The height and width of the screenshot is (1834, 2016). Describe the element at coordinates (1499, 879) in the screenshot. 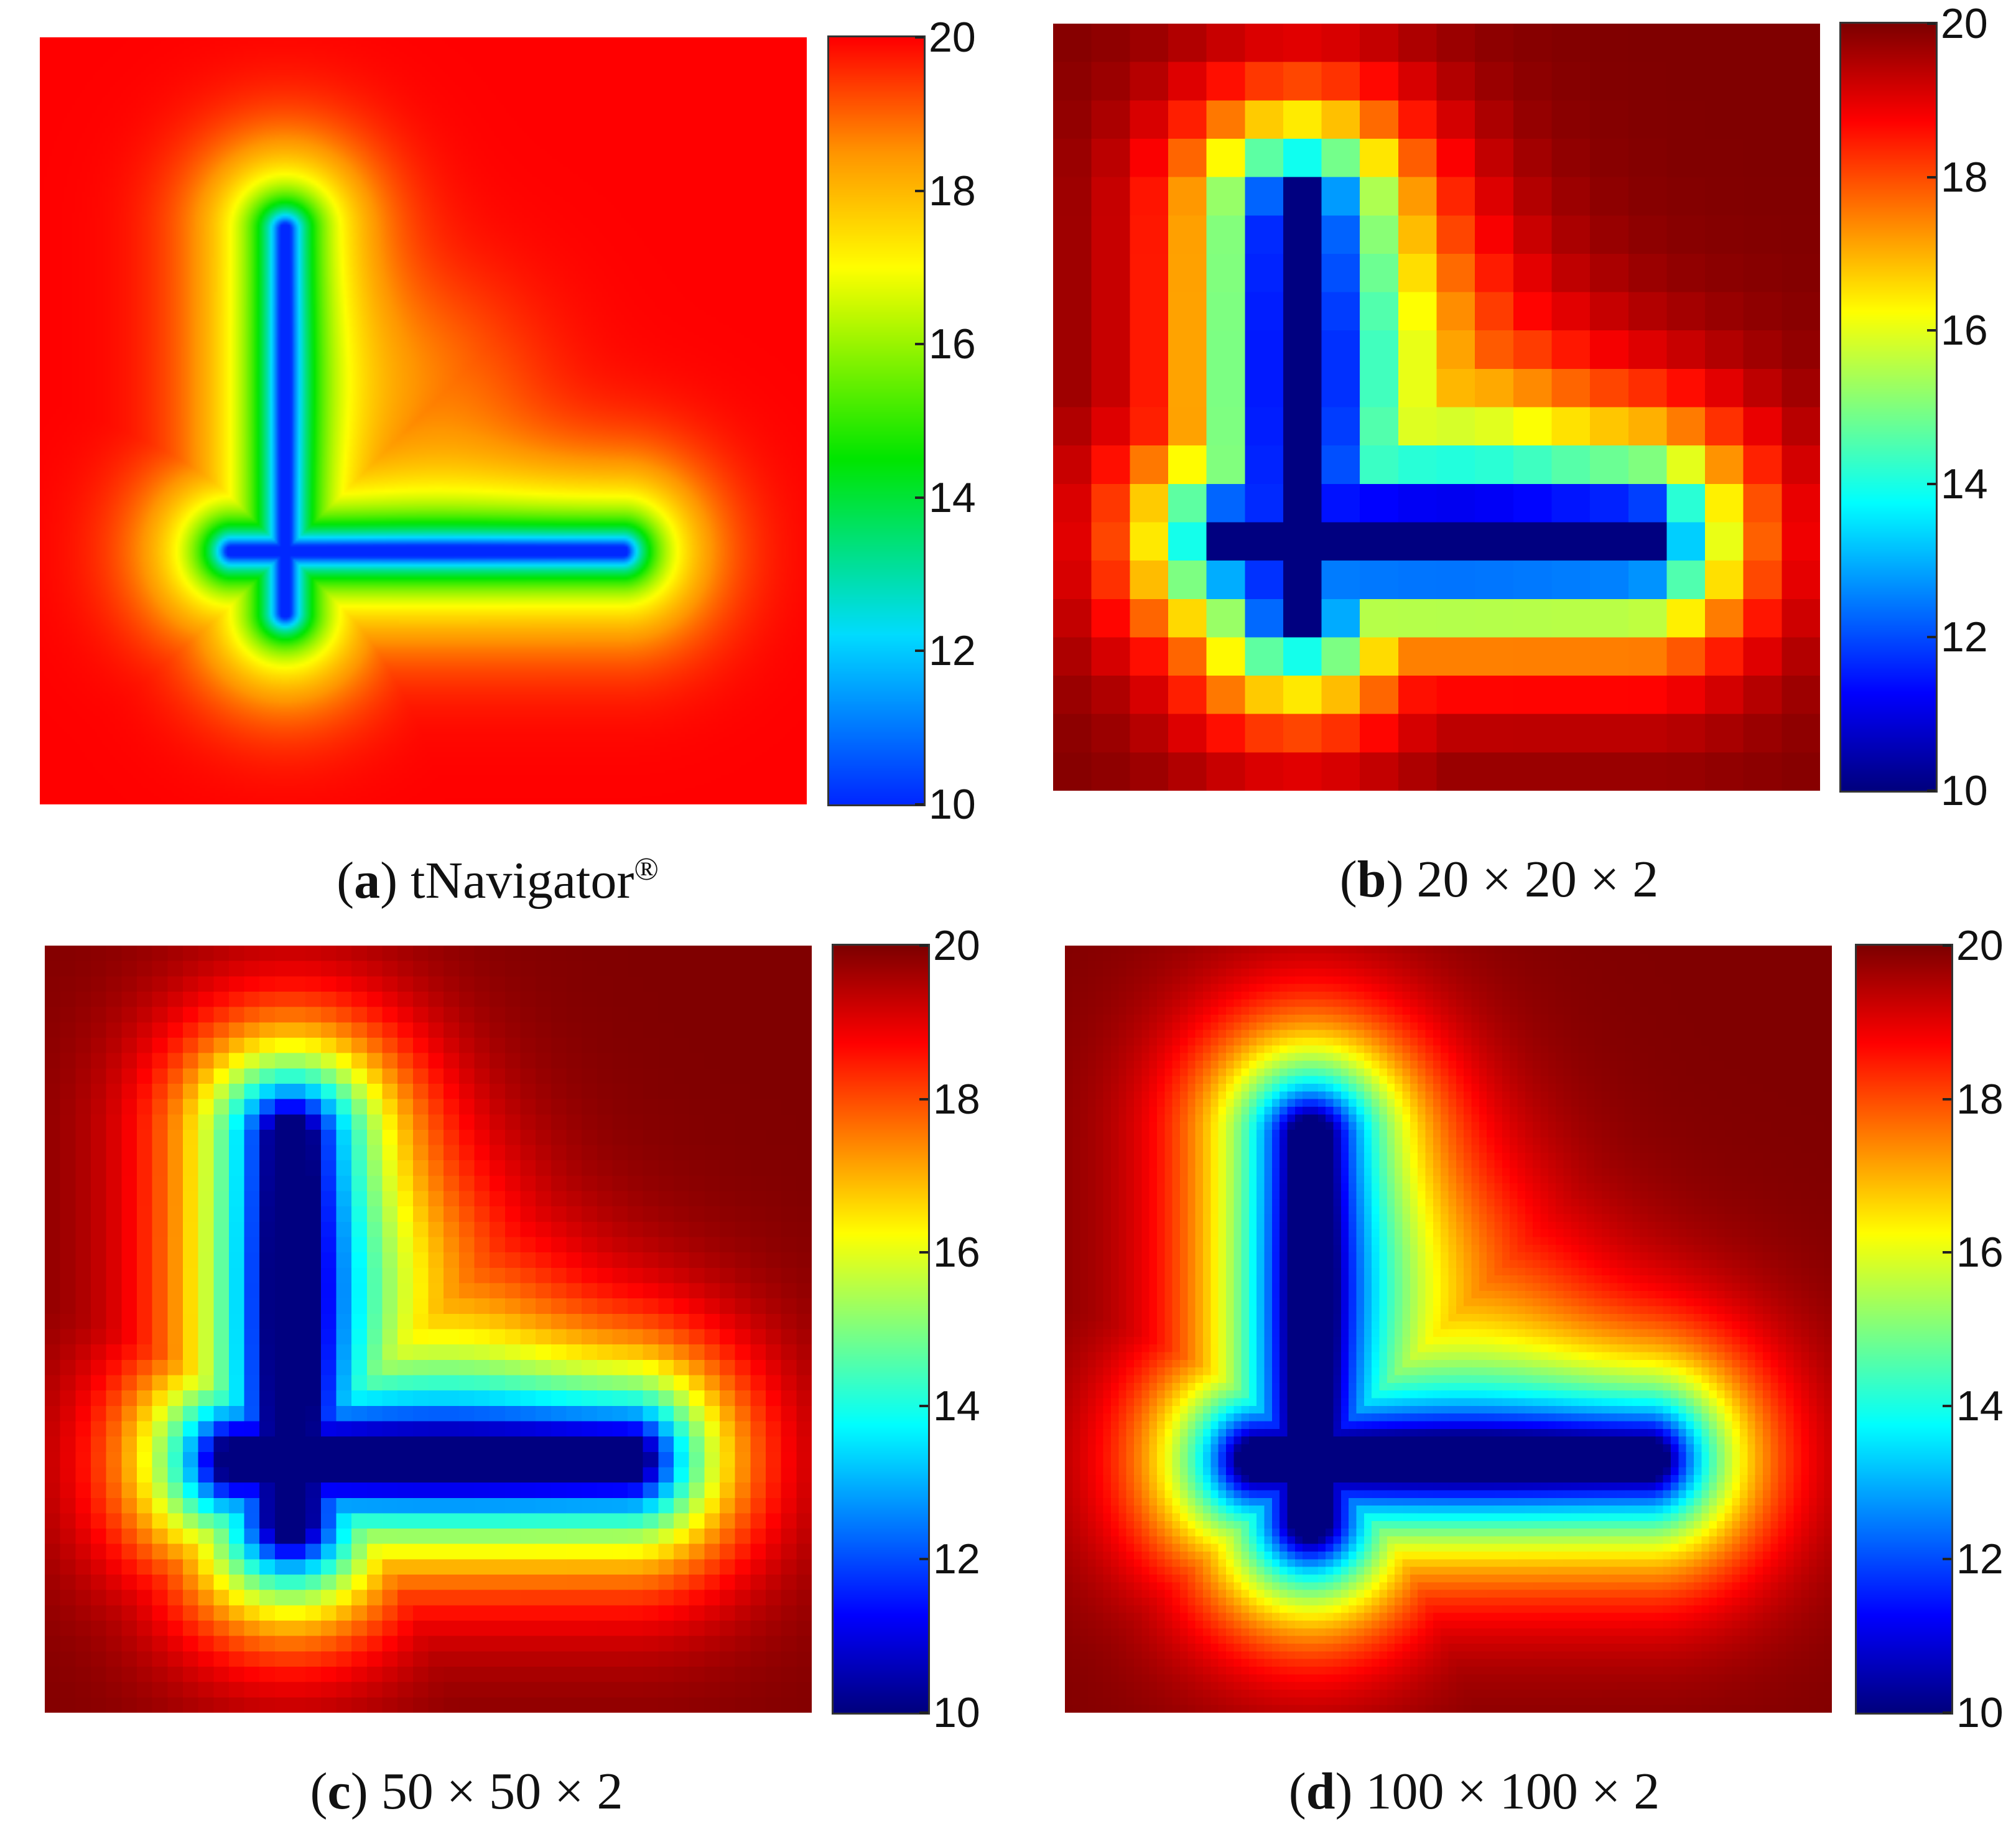

I see `caption-b: (b) 20 × 20 × 2` at that location.